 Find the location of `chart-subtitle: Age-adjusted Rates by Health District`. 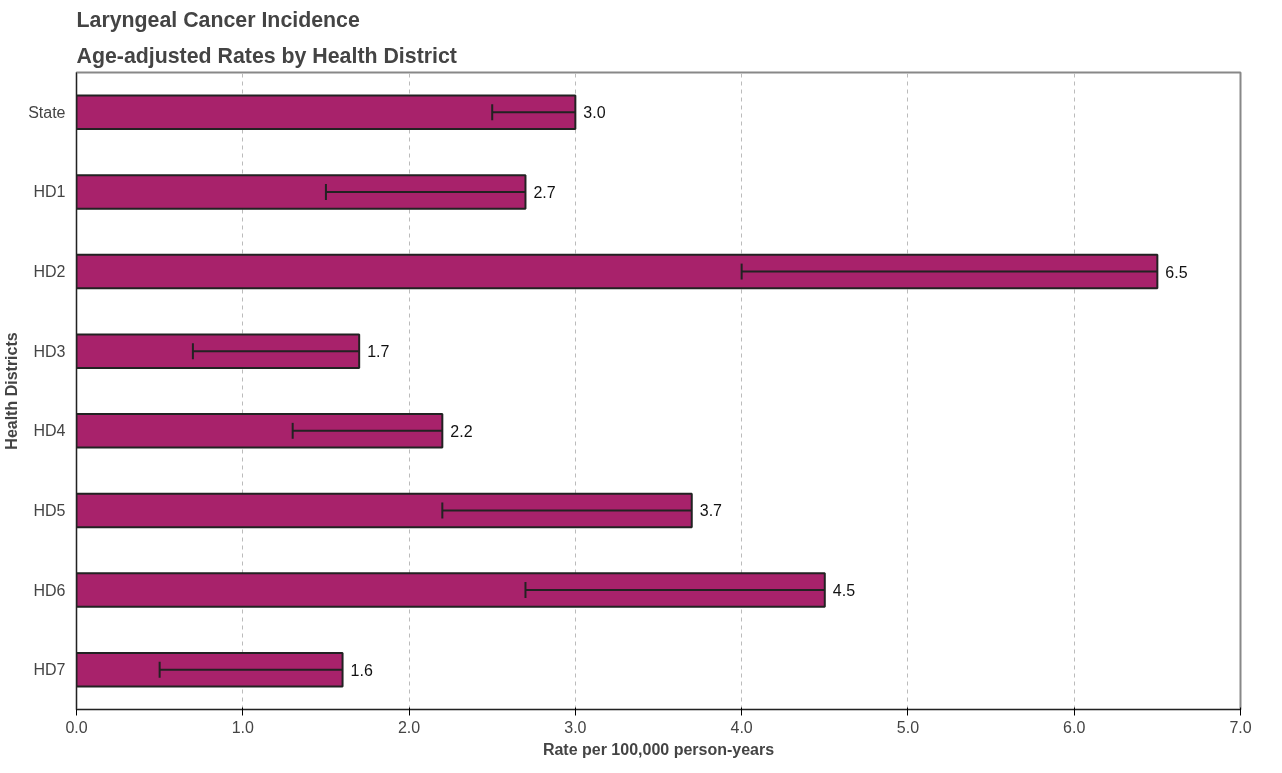

chart-subtitle: Age-adjusted Rates by Health District is located at coordinates (266, 55).